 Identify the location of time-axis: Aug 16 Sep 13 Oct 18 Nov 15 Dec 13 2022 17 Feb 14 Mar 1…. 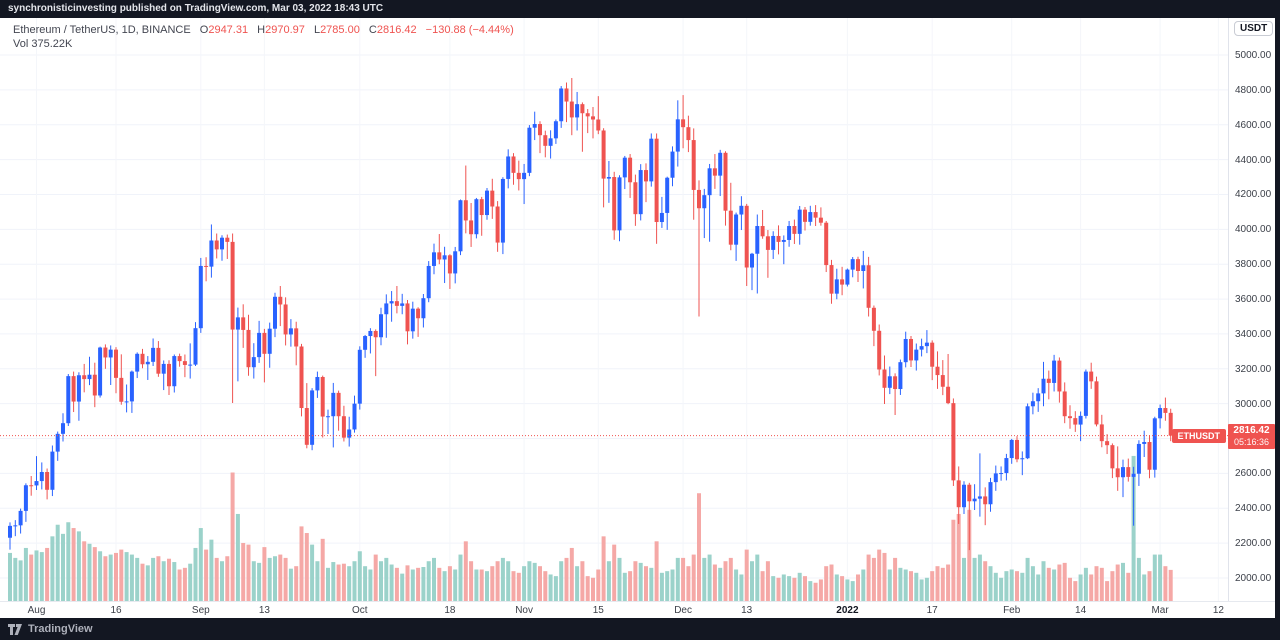
(637, 609).